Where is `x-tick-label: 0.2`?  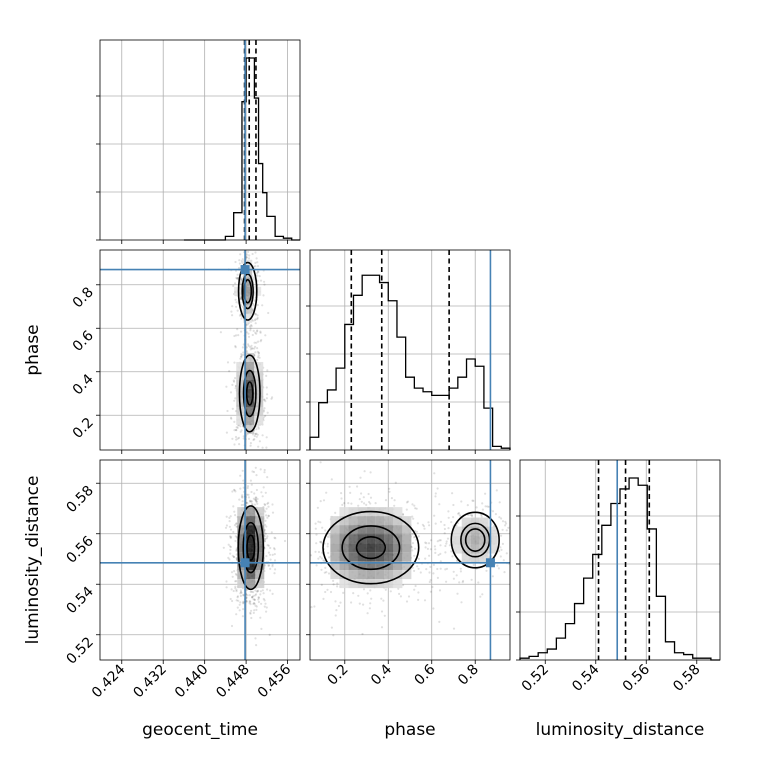
x-tick-label: 0.2 is located at coordinates (338, 675).